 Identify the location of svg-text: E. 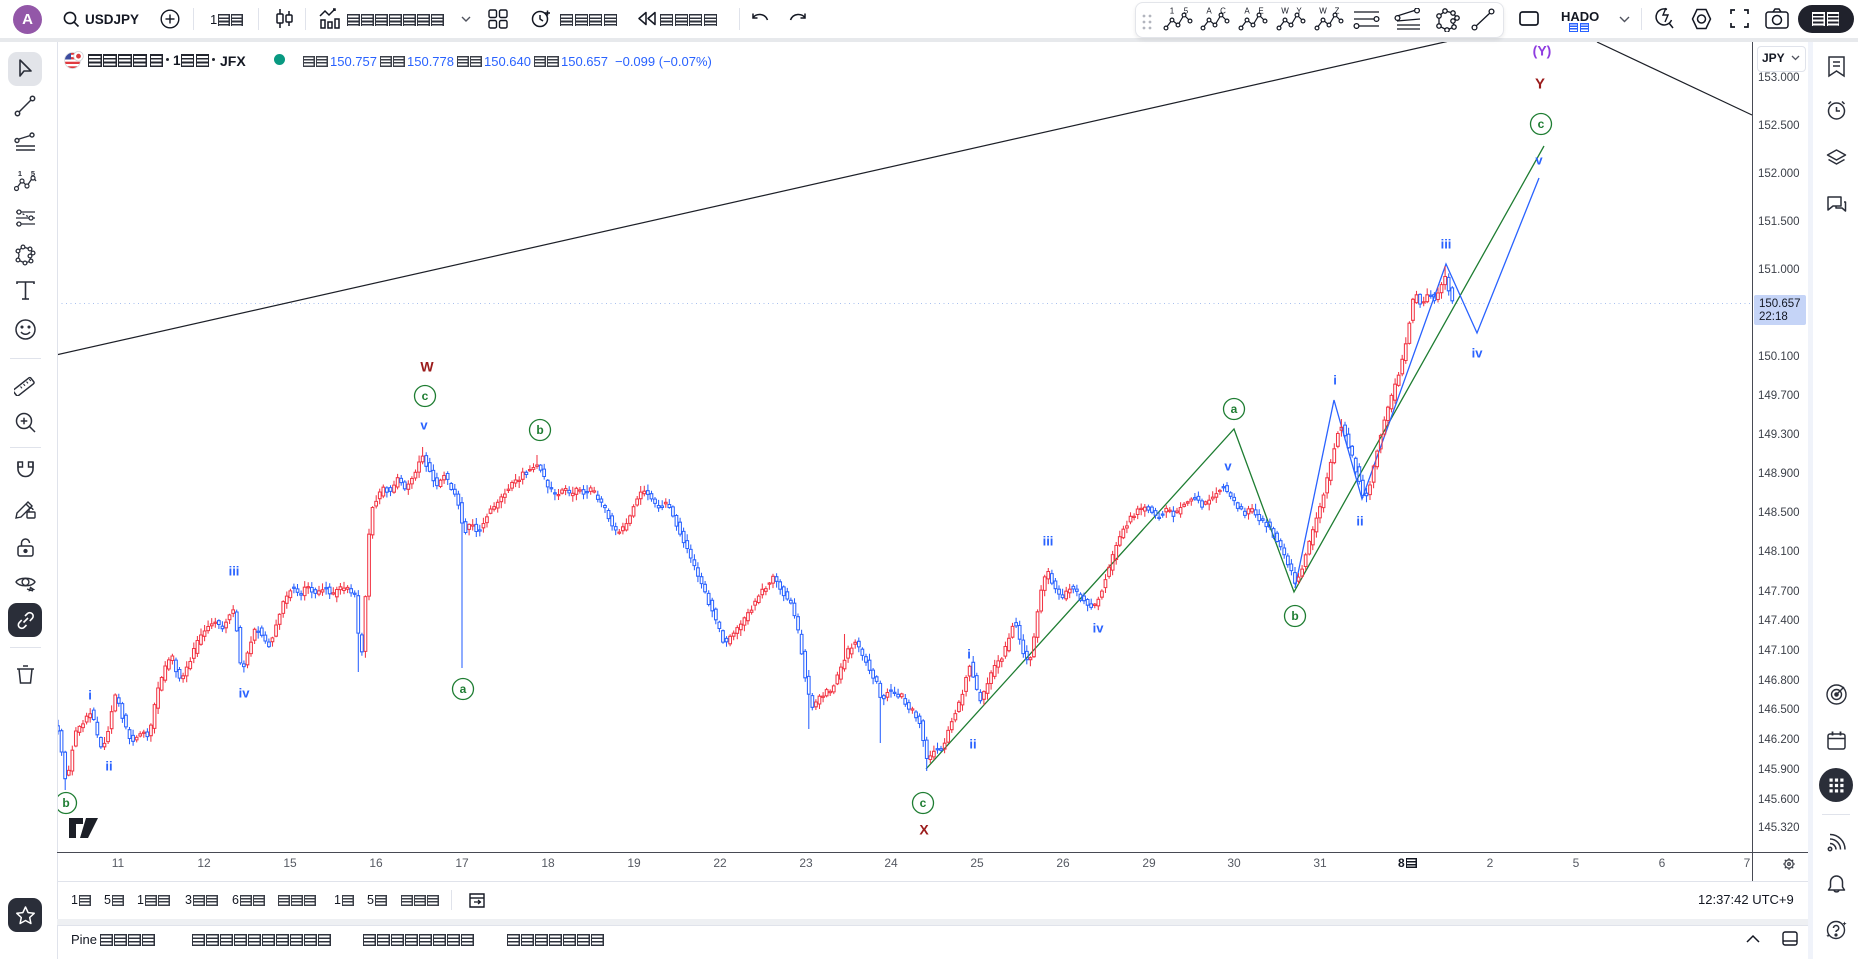
(1260, 11).